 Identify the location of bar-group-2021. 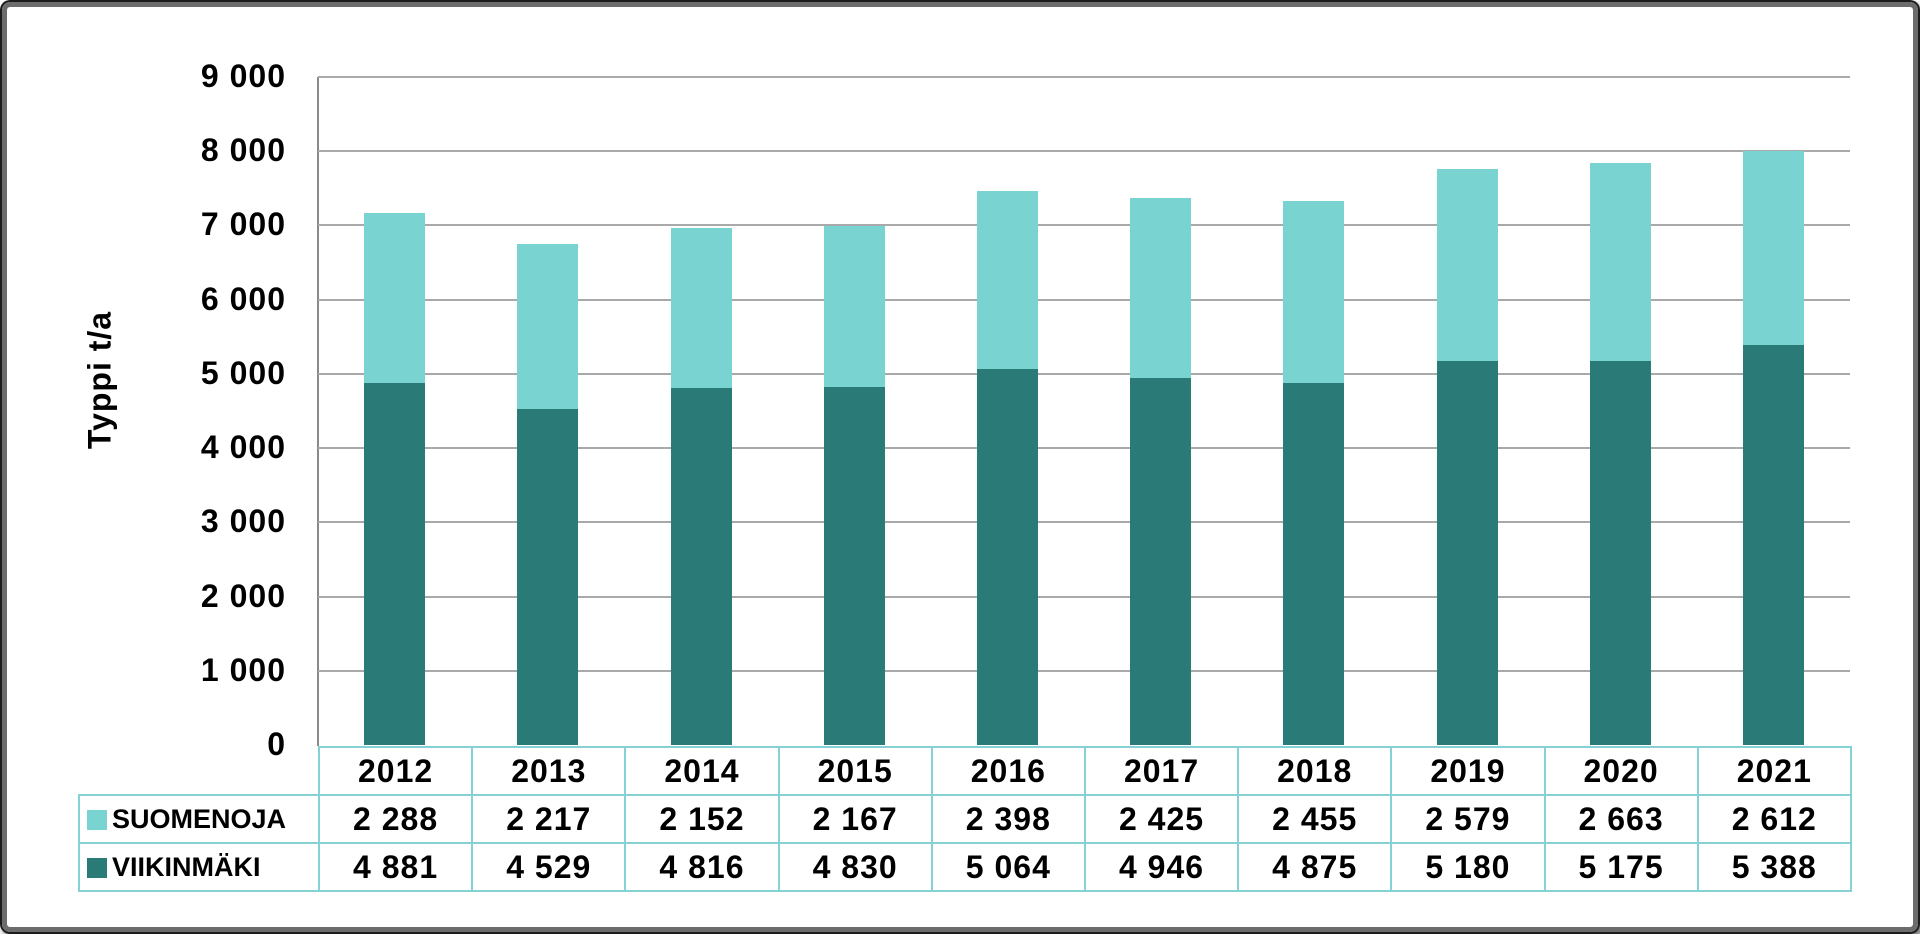
(1773, 448).